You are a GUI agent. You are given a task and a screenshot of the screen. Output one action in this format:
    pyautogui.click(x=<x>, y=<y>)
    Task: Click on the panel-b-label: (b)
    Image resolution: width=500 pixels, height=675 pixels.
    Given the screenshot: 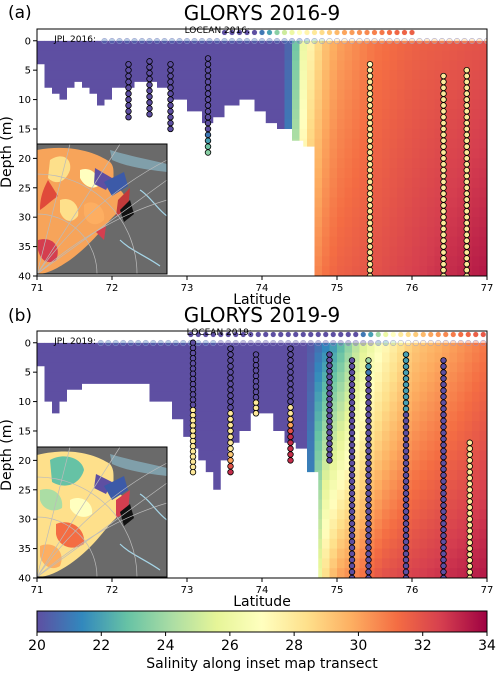 What is the action you would take?
    pyautogui.click(x=20, y=316)
    